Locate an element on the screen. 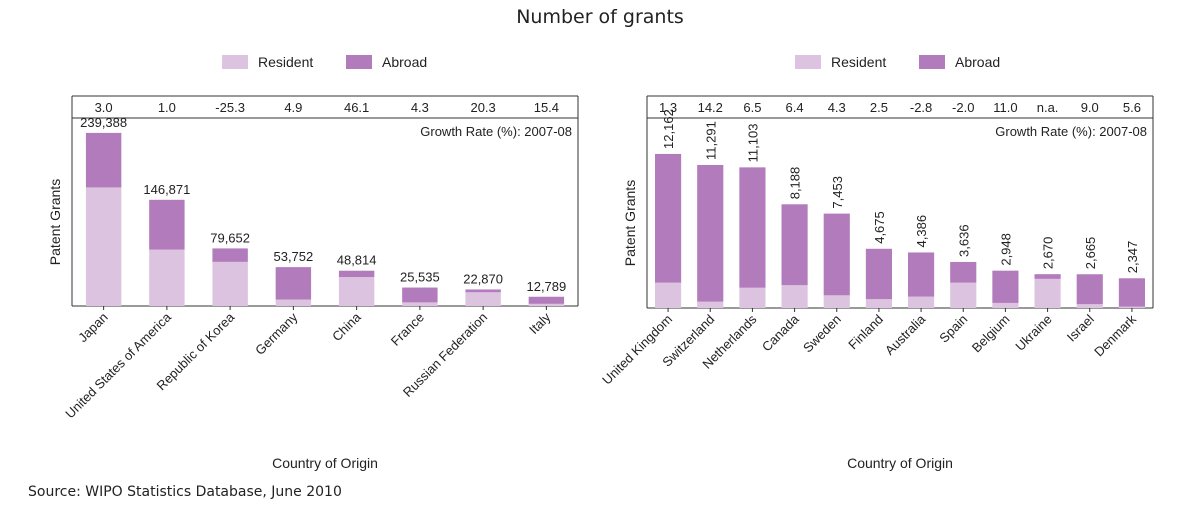 Image resolution: width=1200 pixels, height=511 pixels. bar-value-label: 12,162 is located at coordinates (668, 129).